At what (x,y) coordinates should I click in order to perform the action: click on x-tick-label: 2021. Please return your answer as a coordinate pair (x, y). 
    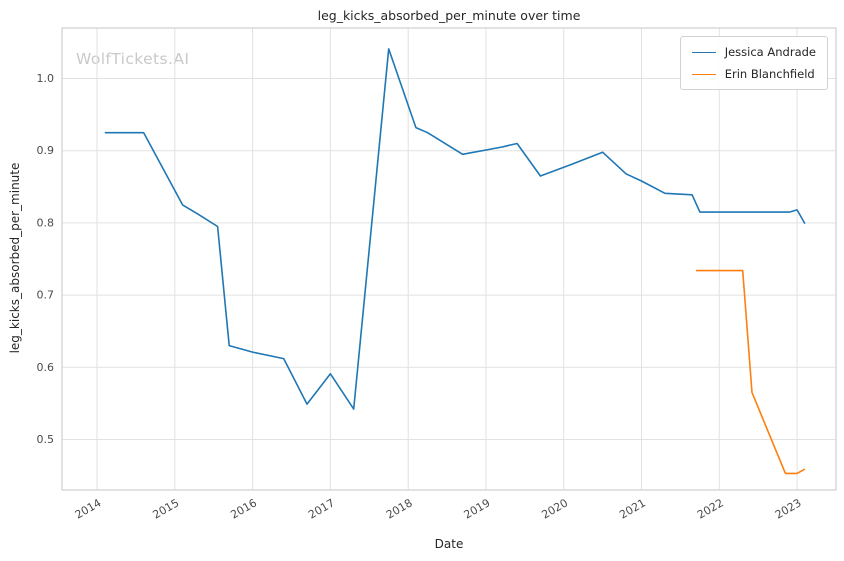
    Looking at the image, I should click on (632, 508).